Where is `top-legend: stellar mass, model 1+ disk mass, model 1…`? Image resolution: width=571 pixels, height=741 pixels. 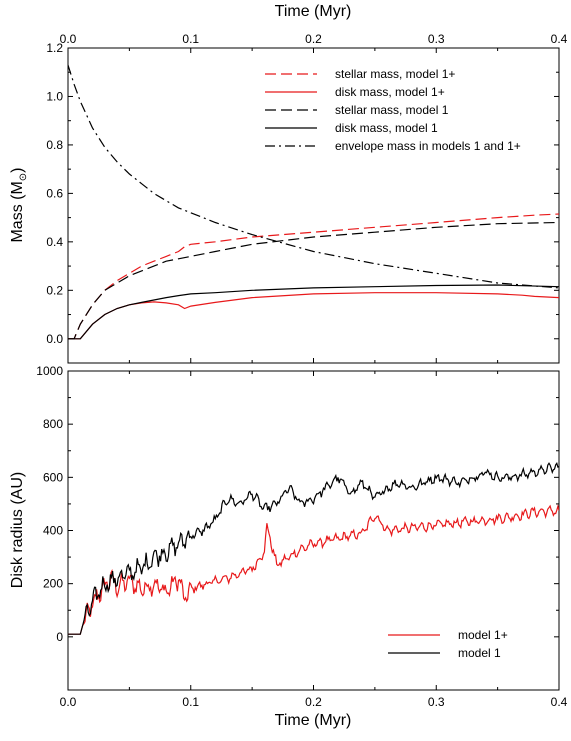 top-legend: stellar mass, model 1+ disk mass, model 1… is located at coordinates (393, 110).